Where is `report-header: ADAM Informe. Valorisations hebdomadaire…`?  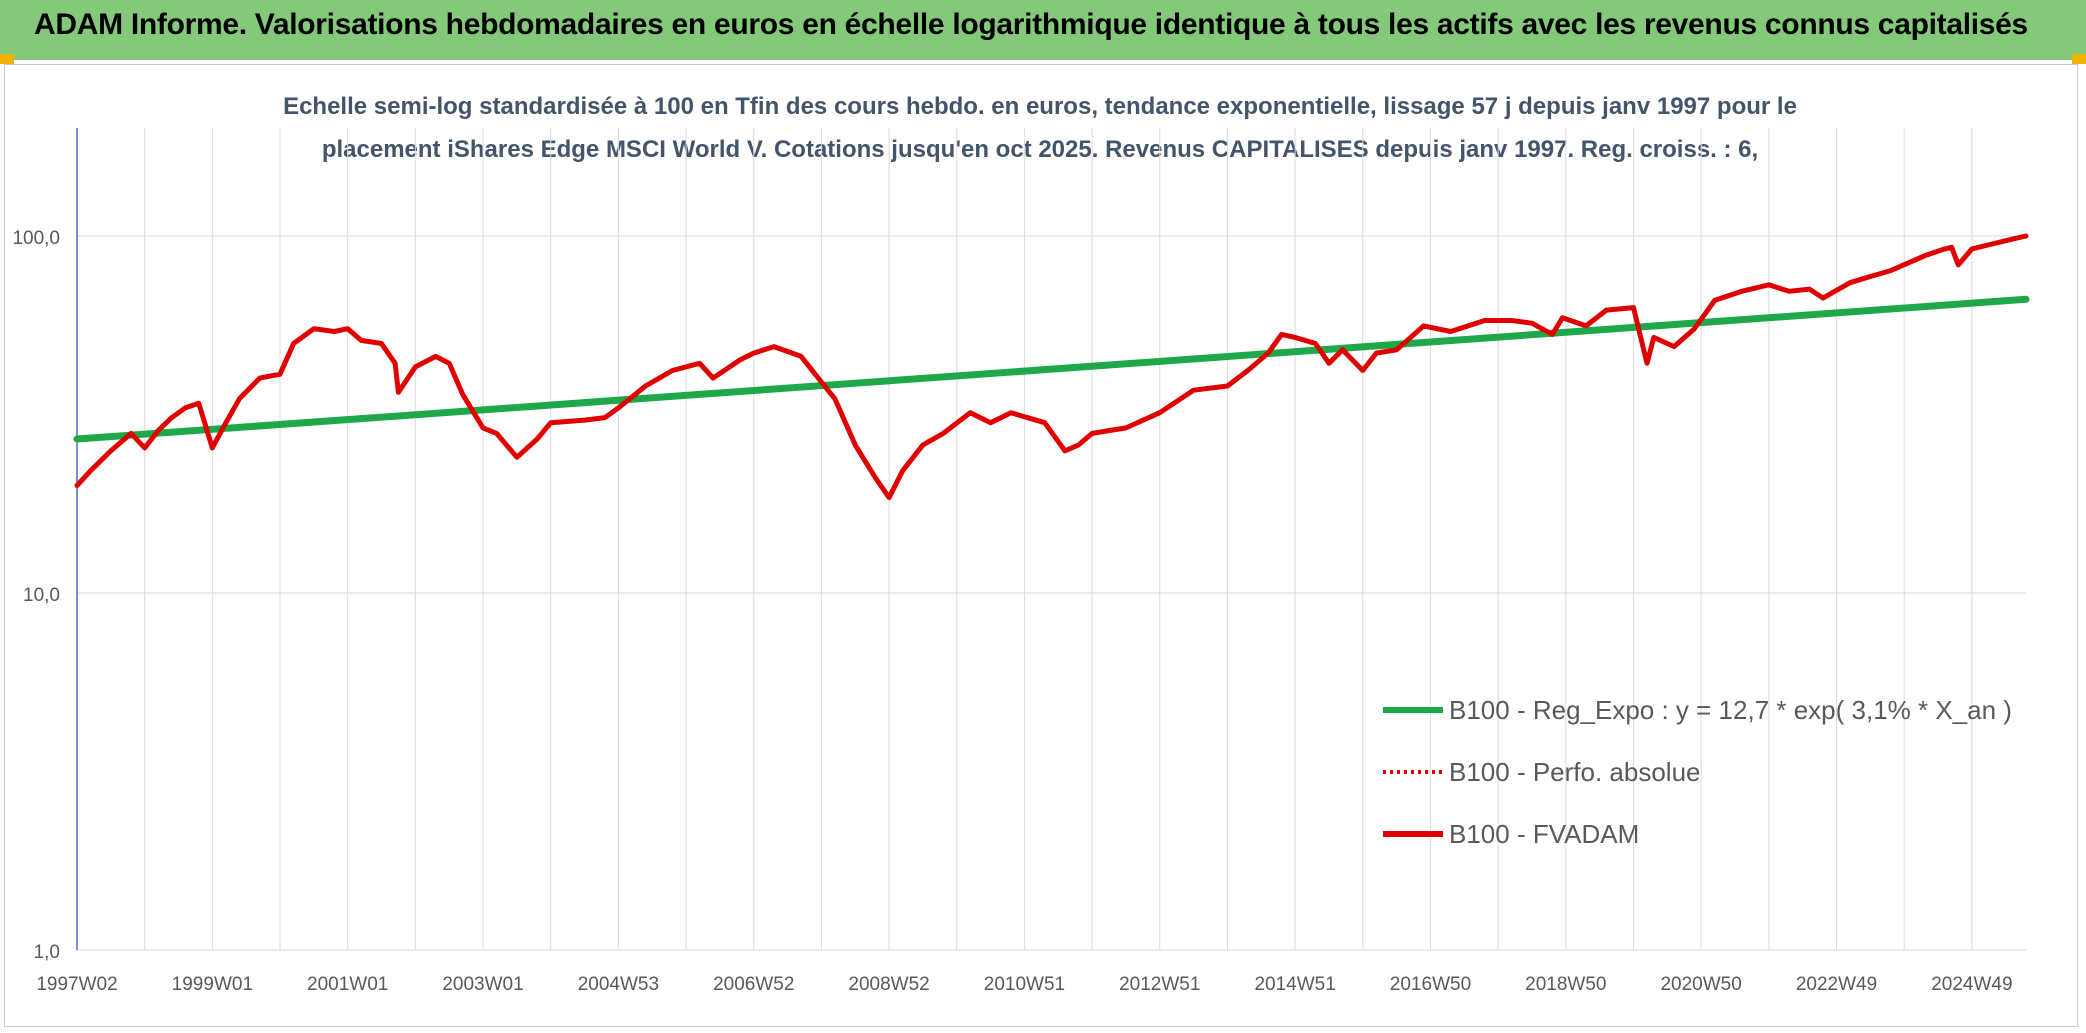
report-header: ADAM Informe. Valorisations hebdomadaire… is located at coordinates (1043, 30).